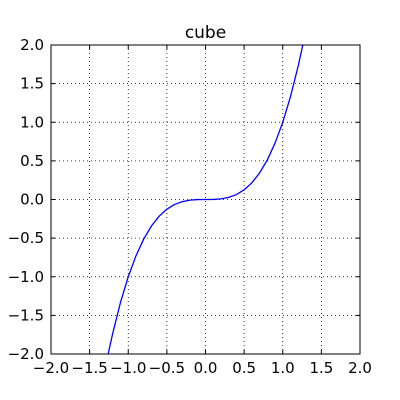 The height and width of the screenshot is (400, 400). I want to click on x-tick-label: 0.5, so click(244, 368).